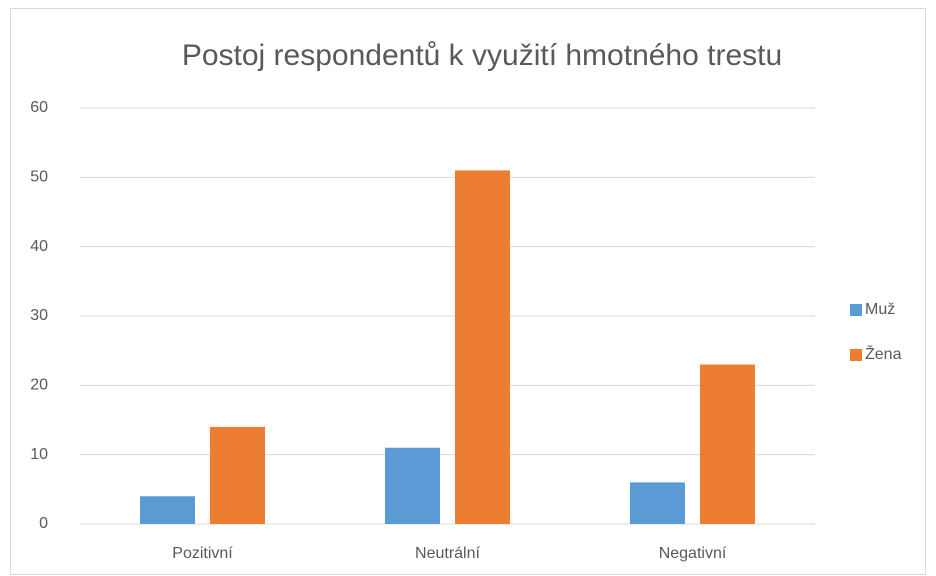 This screenshot has width=936, height=576. I want to click on legend-label: Žena, so click(883, 353).